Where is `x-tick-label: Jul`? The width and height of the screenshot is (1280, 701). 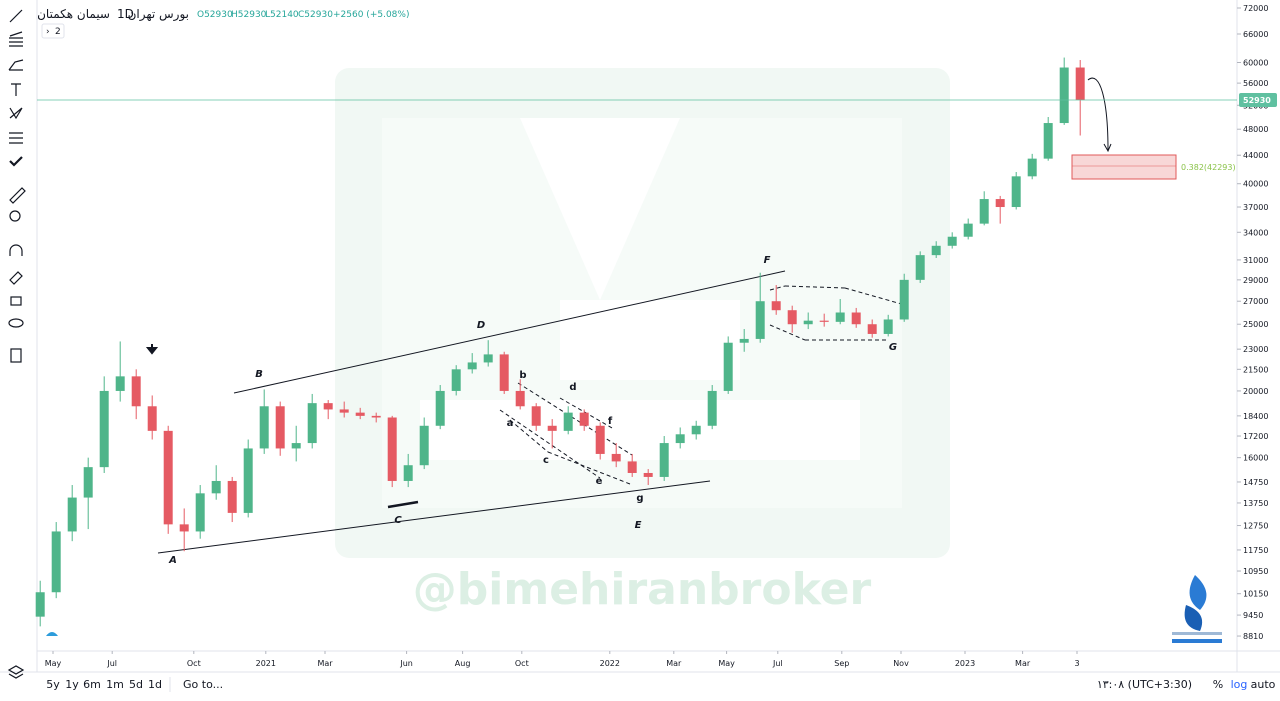 x-tick-label: Jul is located at coordinates (111, 663).